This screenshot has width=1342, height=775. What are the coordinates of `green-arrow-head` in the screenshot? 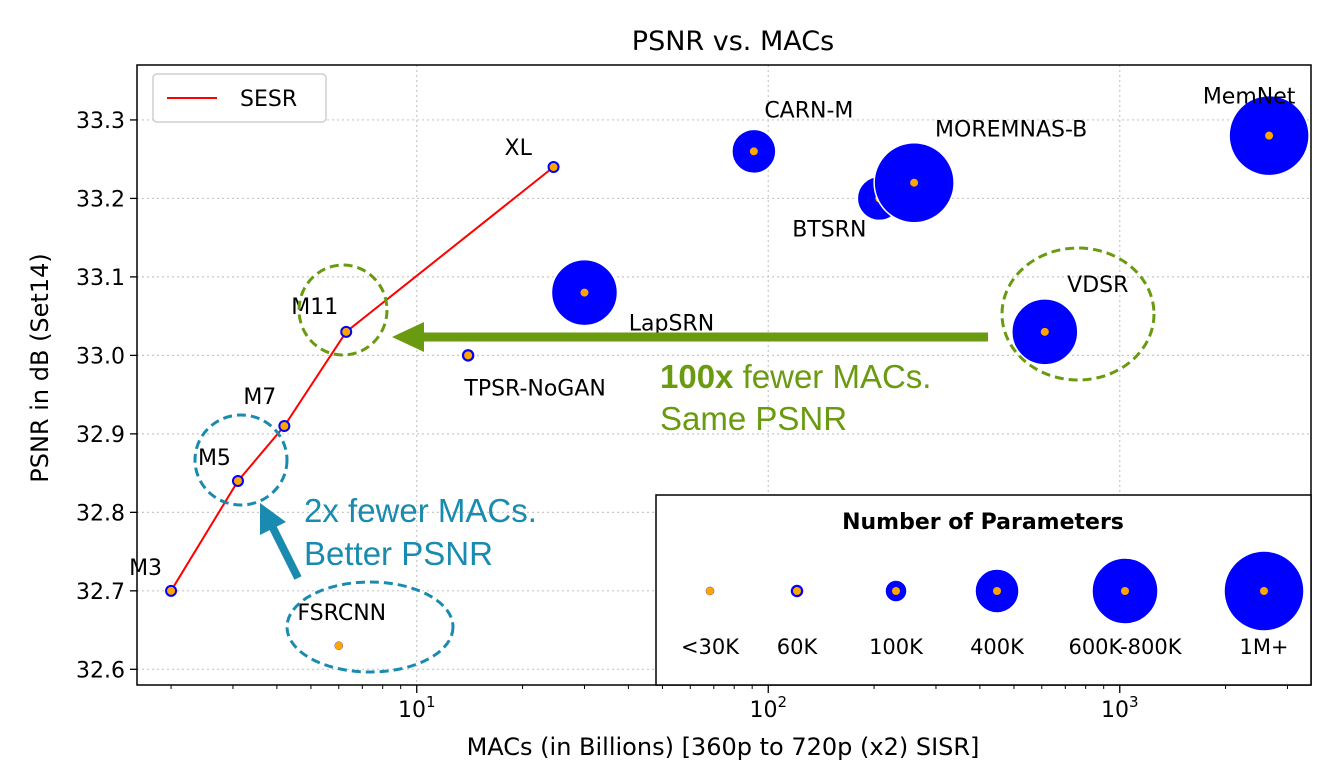 It's located at (408, 337).